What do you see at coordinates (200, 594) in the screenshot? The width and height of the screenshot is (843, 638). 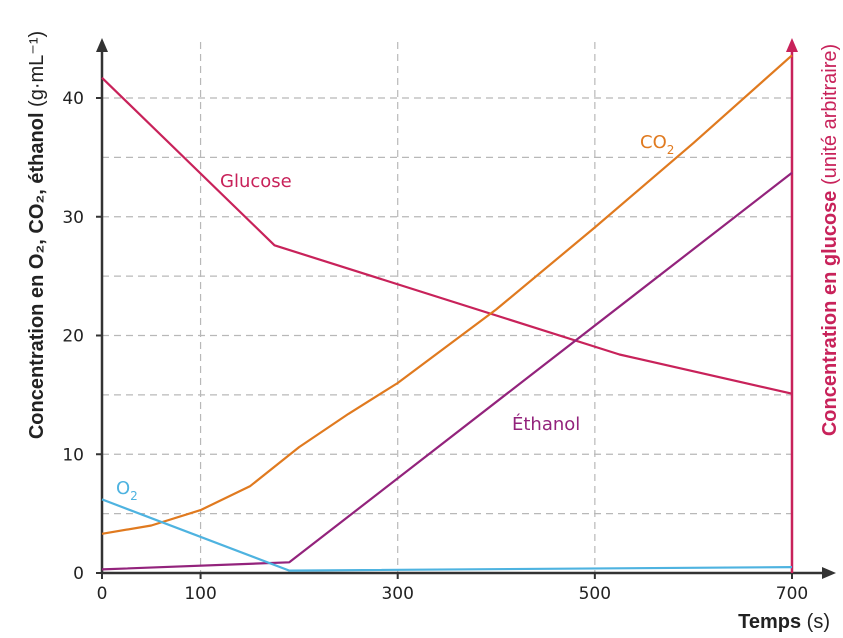 I see `x-tick-label: 100` at bounding box center [200, 594].